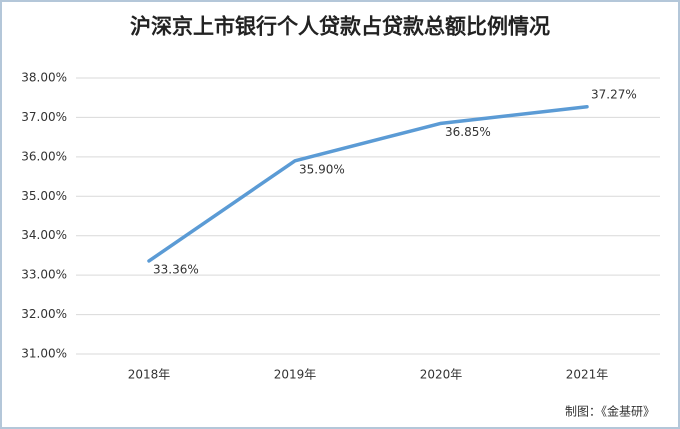  Describe the element at coordinates (44, 156) in the screenshot. I see `y-tick-label: 36.00%` at that location.